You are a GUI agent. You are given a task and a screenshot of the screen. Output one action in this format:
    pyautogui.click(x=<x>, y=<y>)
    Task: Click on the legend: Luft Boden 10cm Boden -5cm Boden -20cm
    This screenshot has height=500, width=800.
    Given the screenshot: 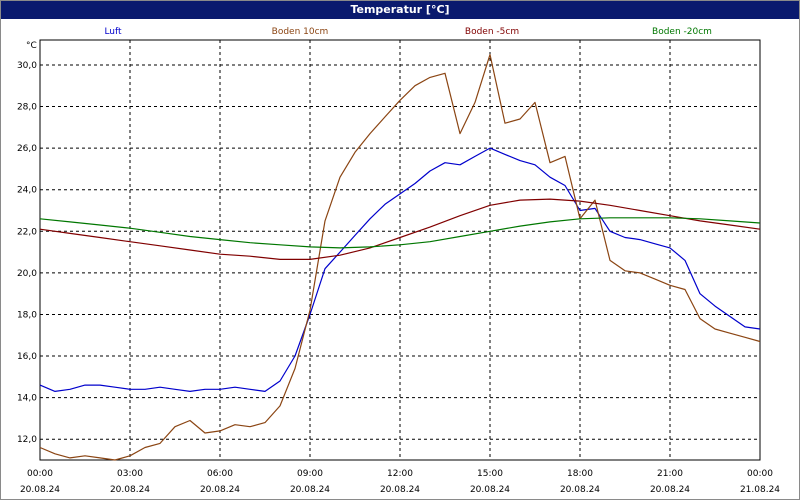 What is the action you would take?
    pyautogui.click(x=408, y=32)
    